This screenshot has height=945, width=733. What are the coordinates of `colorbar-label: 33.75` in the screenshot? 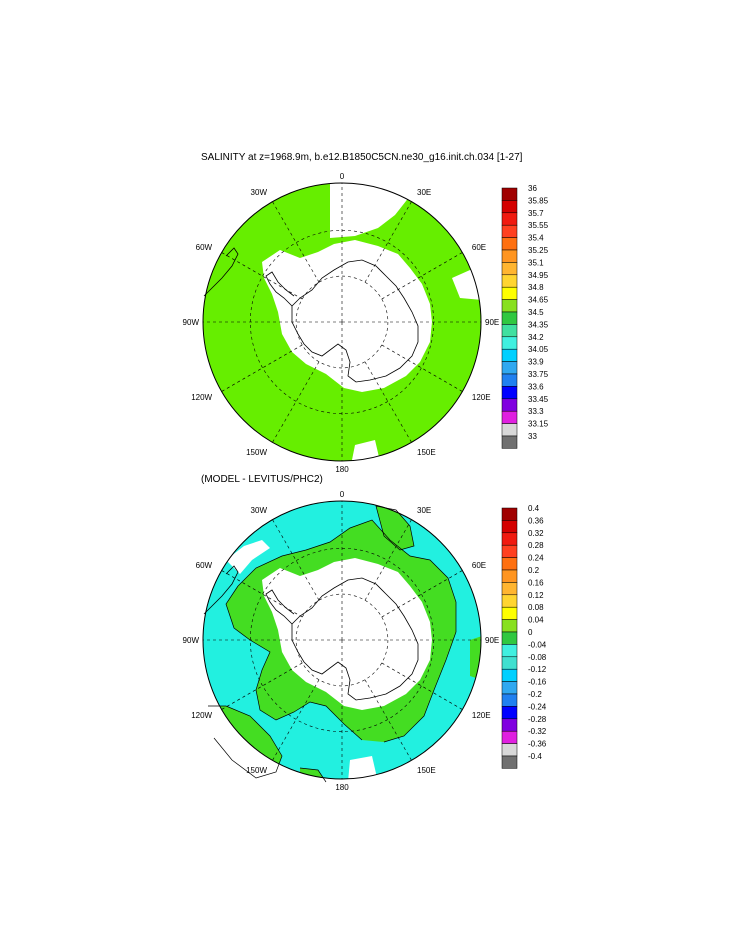 It's located at (538, 374).